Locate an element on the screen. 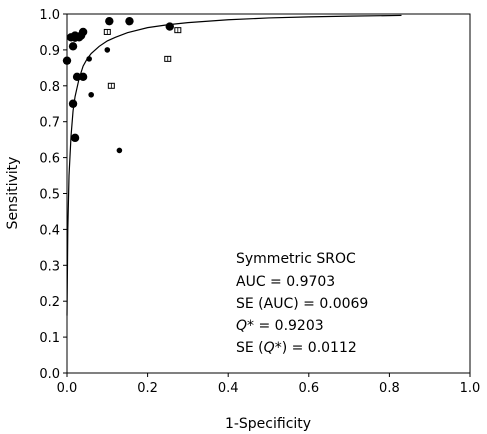 The width and height of the screenshot is (487, 434). y-tick-label: 0.0 is located at coordinates (49, 374).